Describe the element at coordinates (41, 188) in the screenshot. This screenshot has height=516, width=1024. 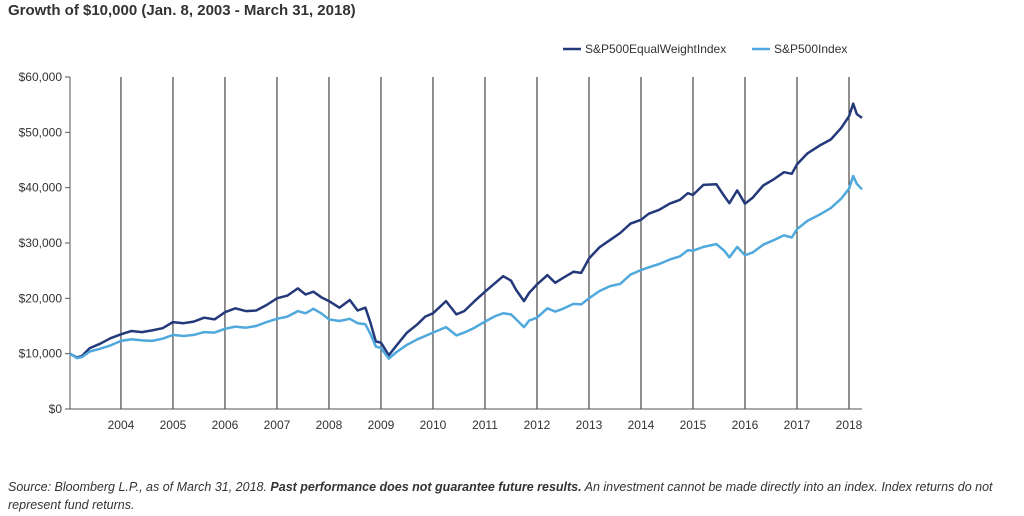
I see `y-tick-label: $40,000` at that location.